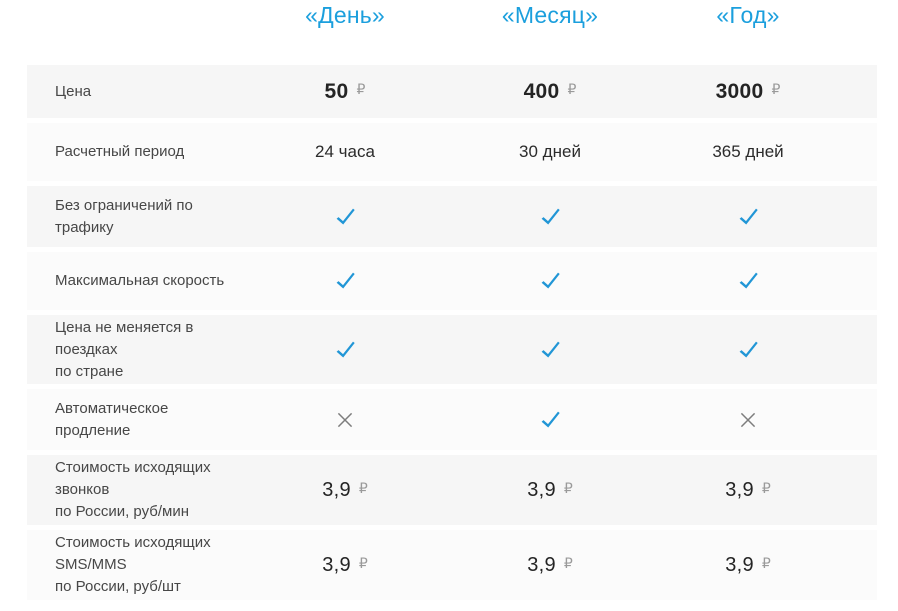  I want to click on table-row: Автоматическое продление, so click(452, 419).